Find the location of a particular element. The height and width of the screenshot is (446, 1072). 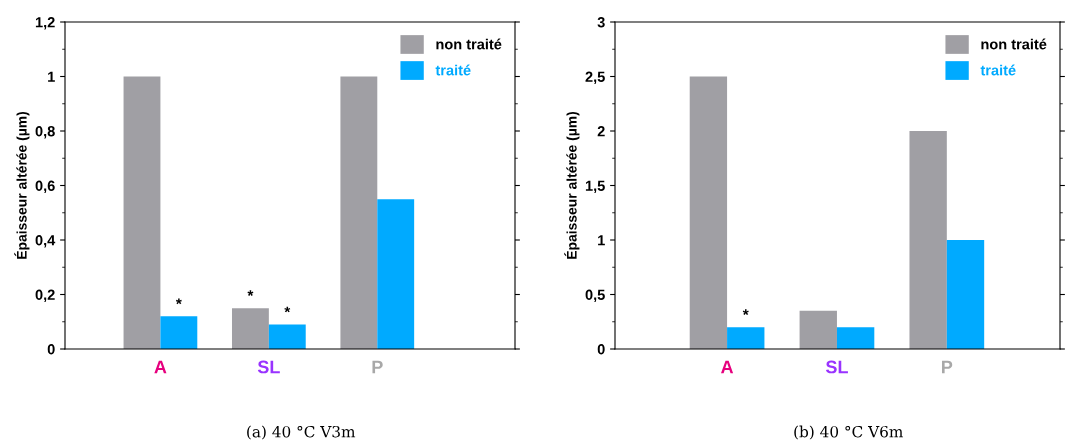

y-tick-label: 1,2 is located at coordinates (45, 23).